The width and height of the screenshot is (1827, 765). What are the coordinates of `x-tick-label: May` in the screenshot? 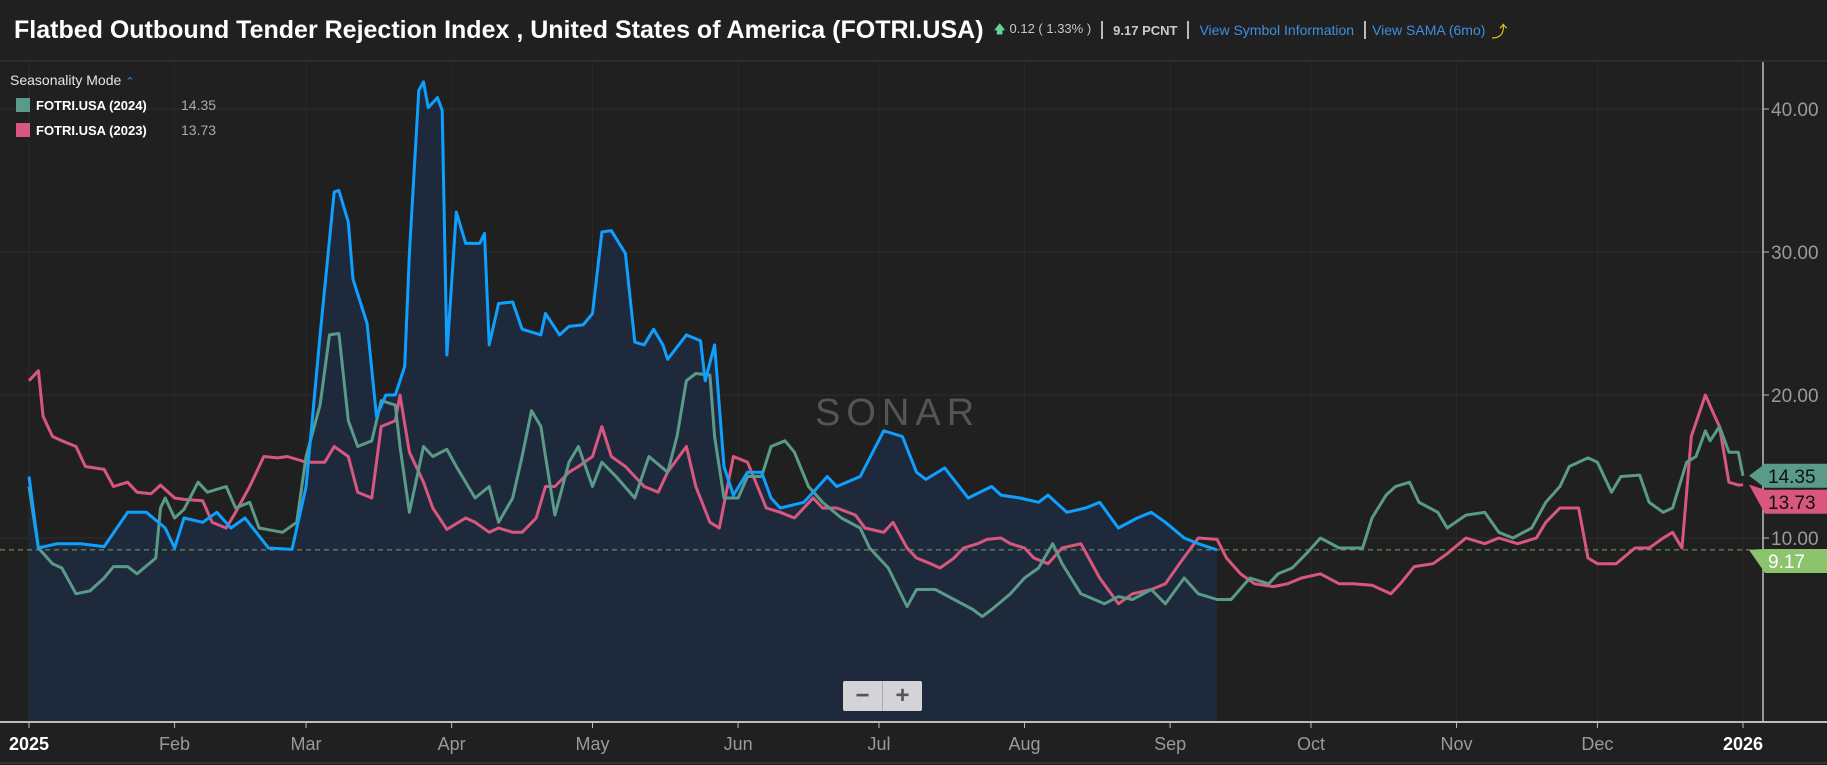 It's located at (592, 744).